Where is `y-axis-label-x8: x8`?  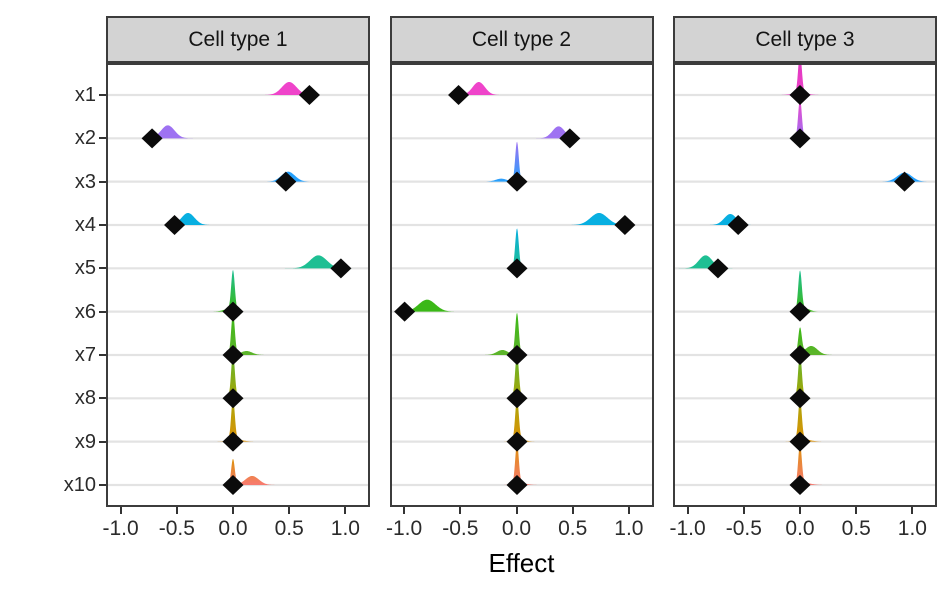 y-axis-label-x8: x8 is located at coordinates (85, 398).